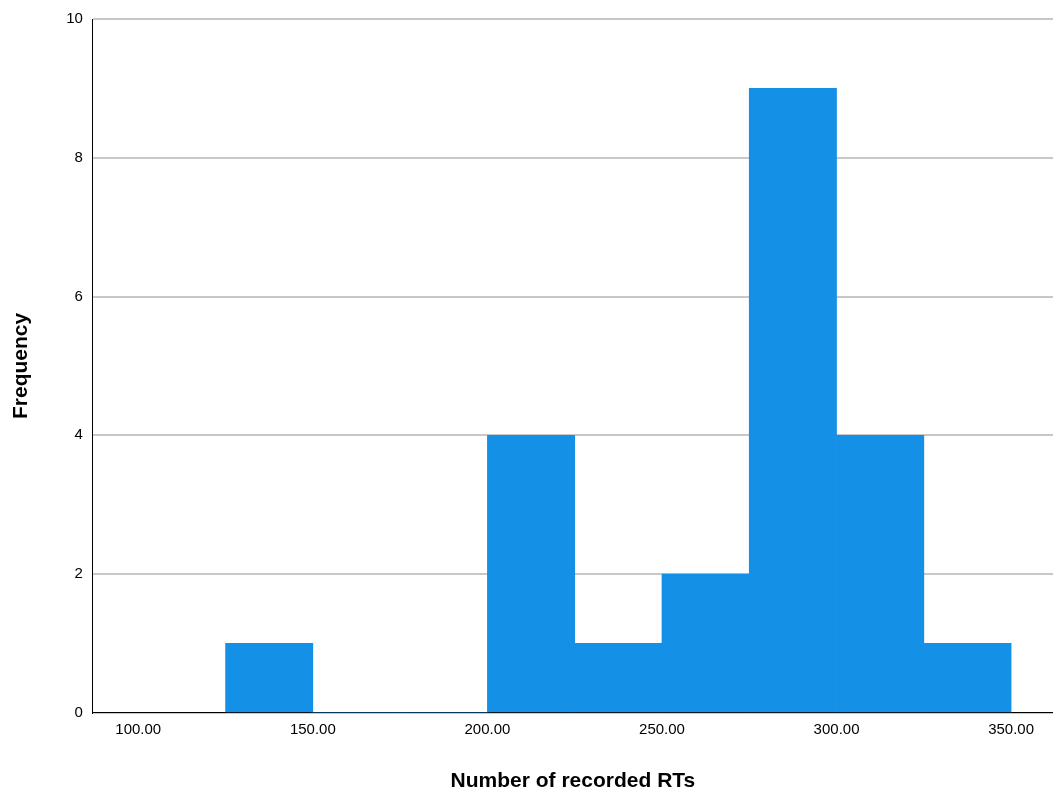 The height and width of the screenshot is (808, 1053). I want to click on x-tick-label: 200.00, so click(487, 728).